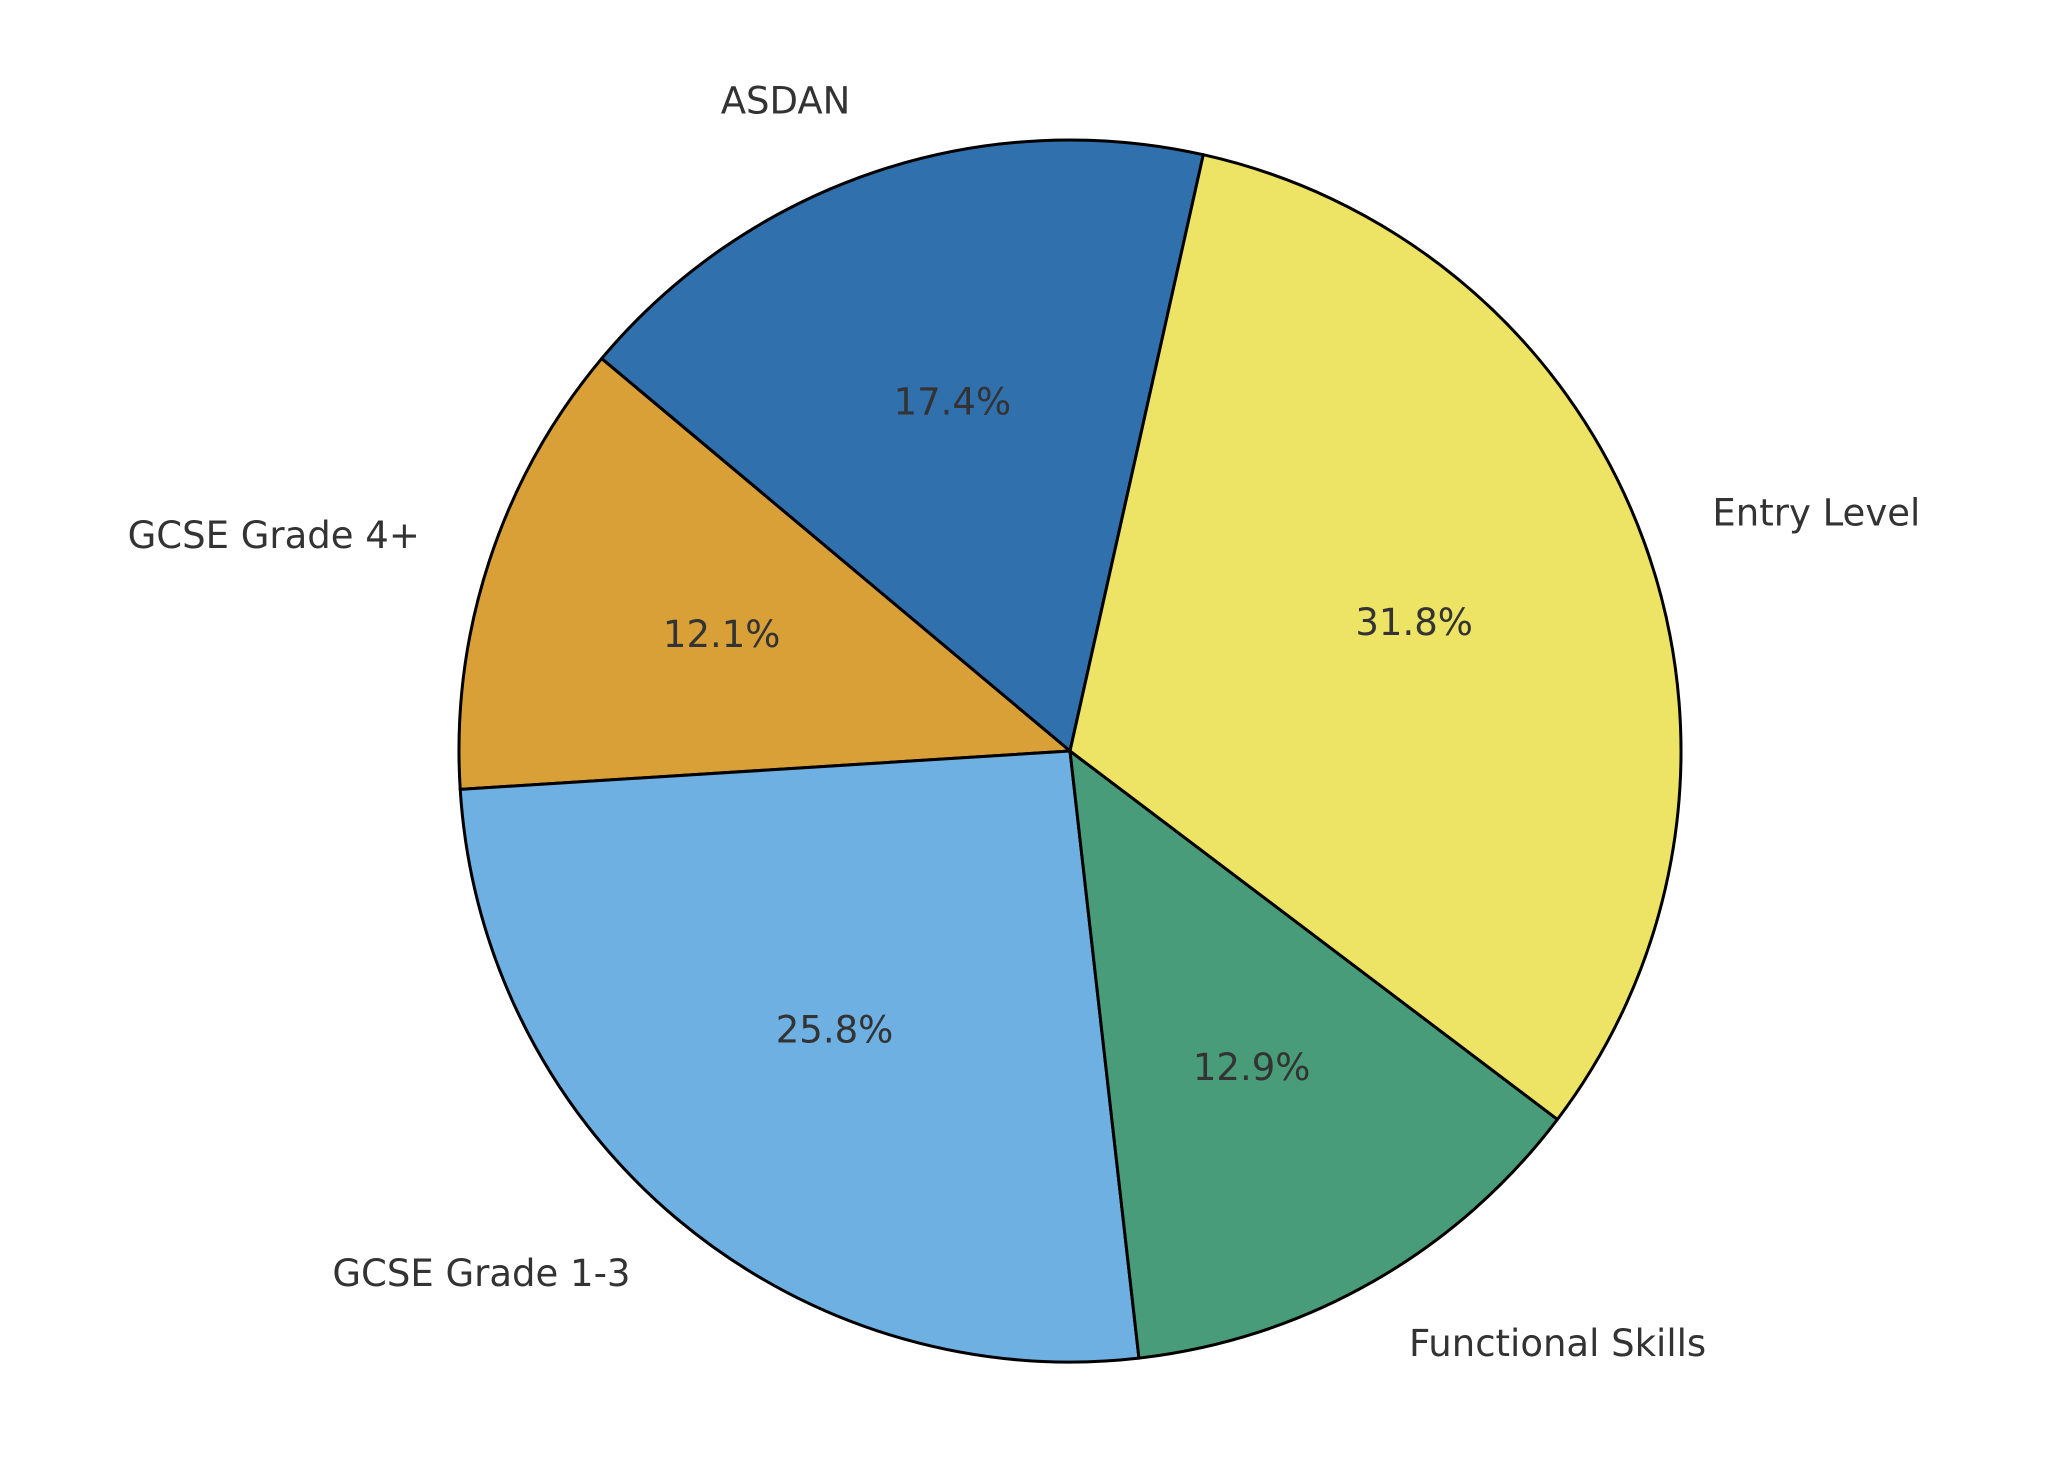 Image resolution: width=2066 pixels, height=1474 pixels. Describe the element at coordinates (953, 401) in the screenshot. I see `percent-label: 17.4%` at that location.